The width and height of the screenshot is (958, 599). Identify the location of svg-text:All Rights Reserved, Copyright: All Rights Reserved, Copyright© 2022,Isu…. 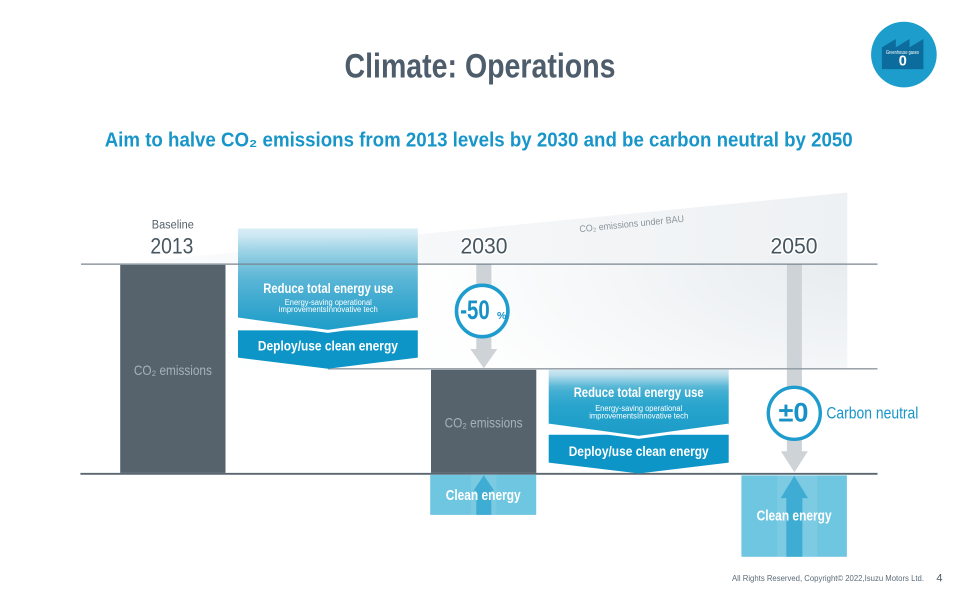
(828, 578).